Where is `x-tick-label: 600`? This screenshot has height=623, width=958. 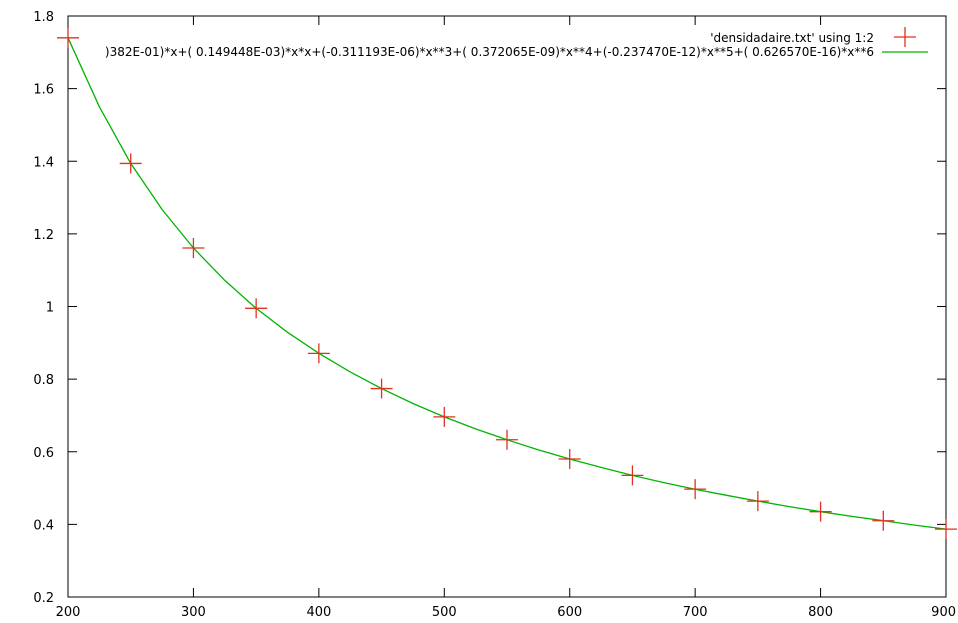 x-tick-label: 600 is located at coordinates (569, 612).